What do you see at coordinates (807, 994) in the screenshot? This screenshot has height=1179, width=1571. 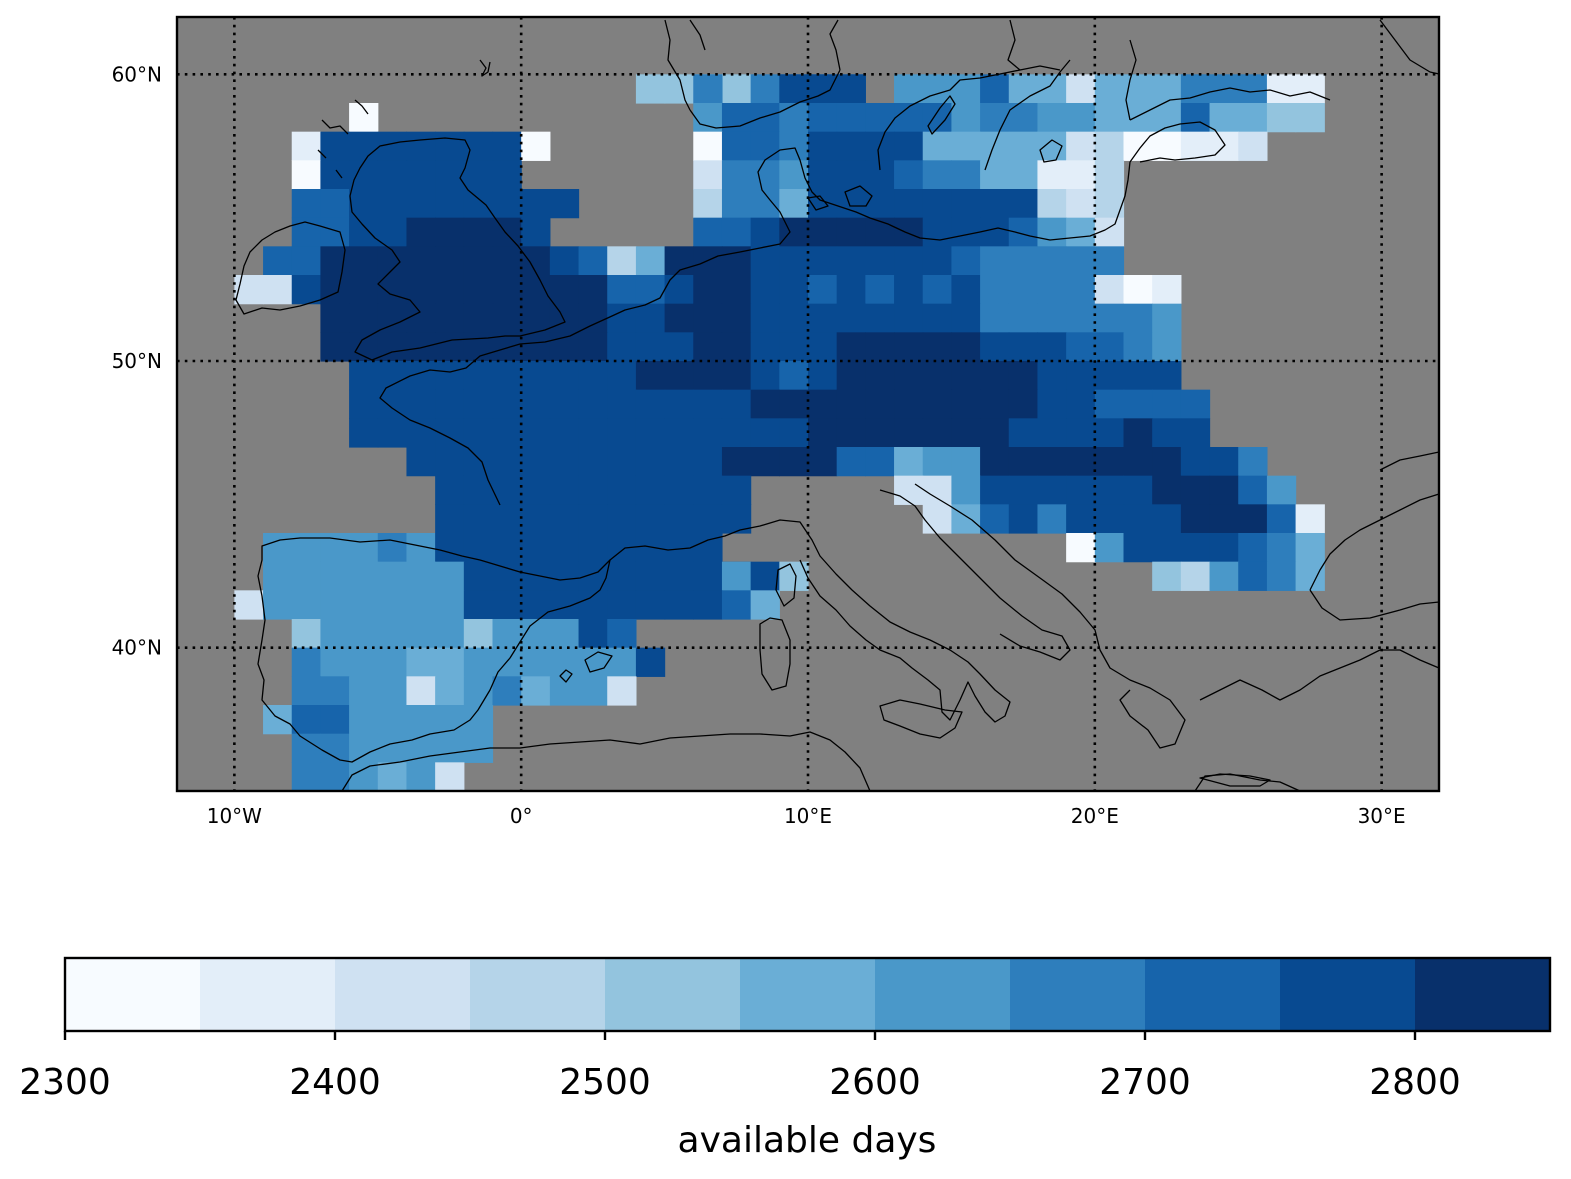 I see `colorbar-frame` at bounding box center [807, 994].